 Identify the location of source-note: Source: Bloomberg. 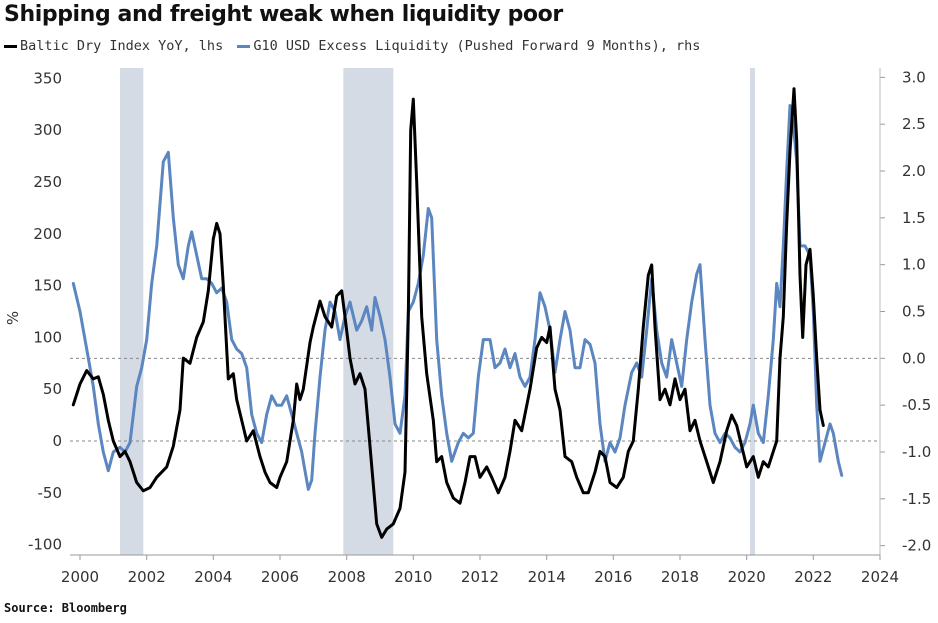
(65, 608).